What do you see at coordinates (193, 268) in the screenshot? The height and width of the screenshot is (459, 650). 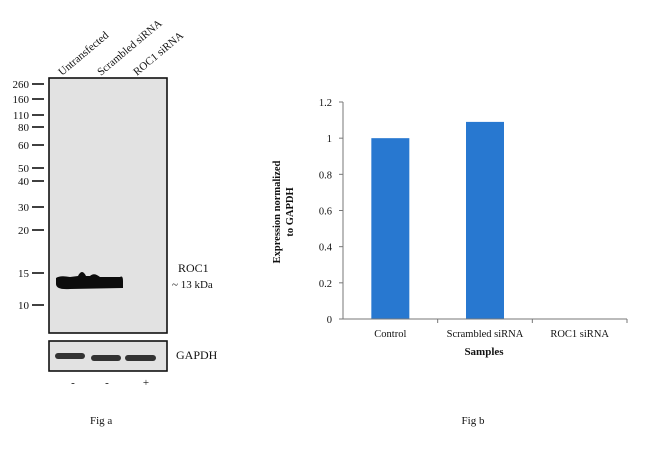 I see `target-label: ROC1` at bounding box center [193, 268].